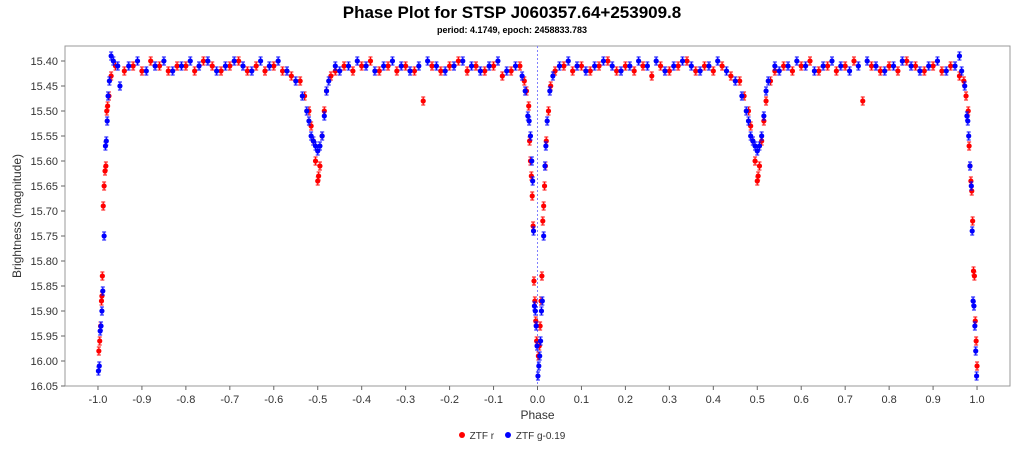 The image size is (1024, 449). What do you see at coordinates (273, 400) in the screenshot?
I see `x-tick-label: -0.6` at bounding box center [273, 400].